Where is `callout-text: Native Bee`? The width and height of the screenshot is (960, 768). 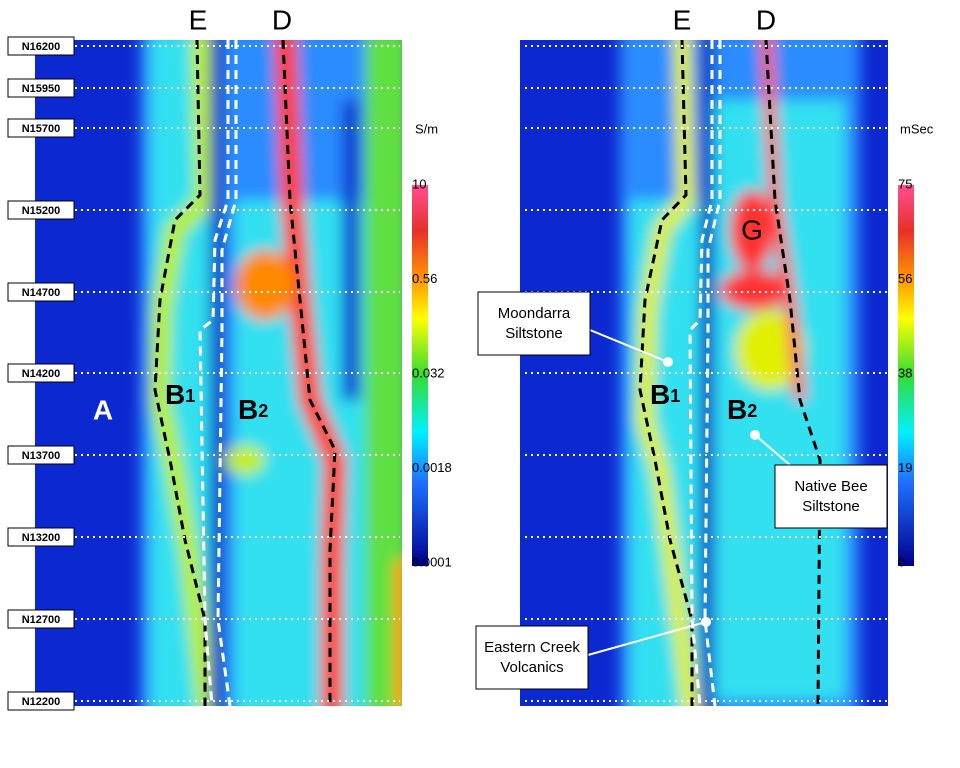 callout-text: Native Bee is located at coordinates (830, 486).